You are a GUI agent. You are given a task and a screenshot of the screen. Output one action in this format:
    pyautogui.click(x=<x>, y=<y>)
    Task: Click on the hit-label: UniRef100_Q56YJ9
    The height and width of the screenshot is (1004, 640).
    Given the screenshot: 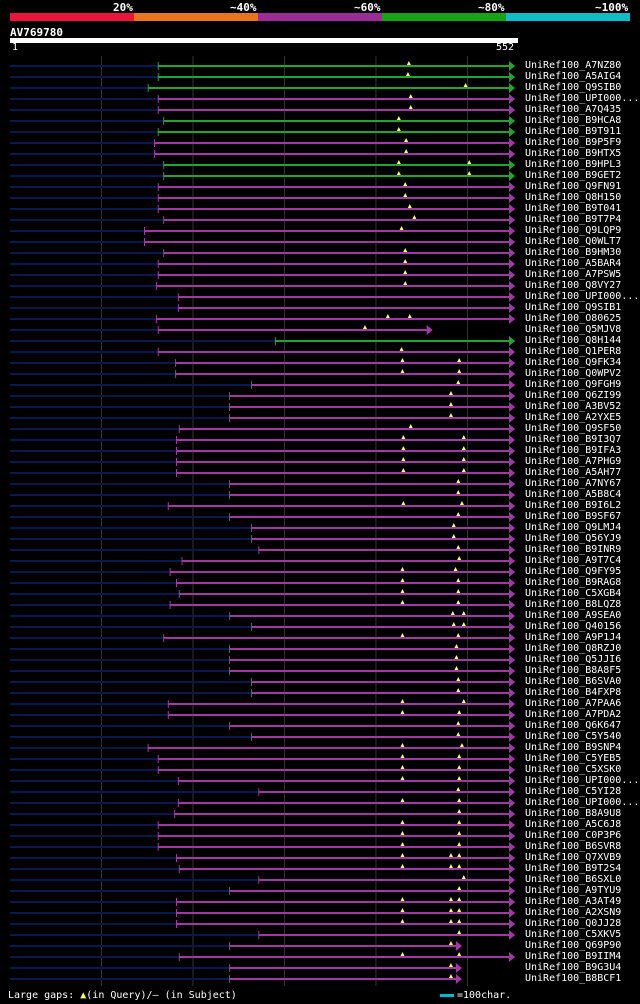 What is the action you would take?
    pyautogui.click(x=573, y=538)
    